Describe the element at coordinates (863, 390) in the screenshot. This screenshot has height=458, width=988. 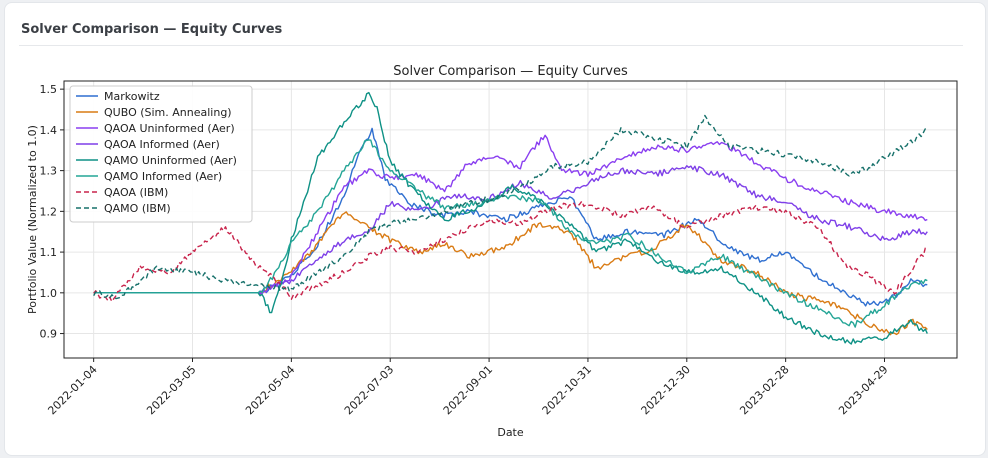
I see `x-tick-label: 2023-04-29` at that location.